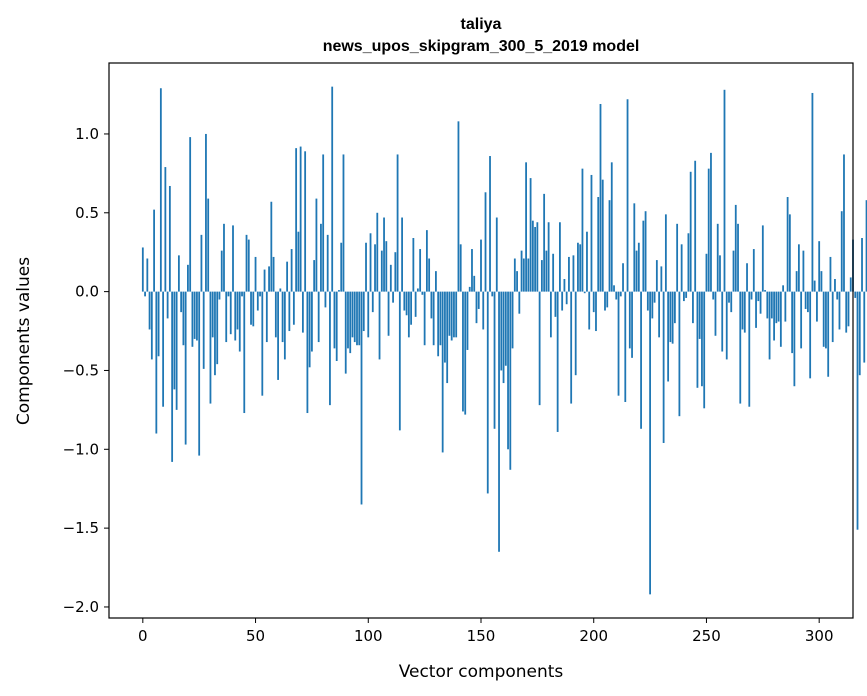  Describe the element at coordinates (86, 370) in the screenshot. I see `y-axis: −2.0 −1.5 −1.0 −0.5 0.0 0.5 1.0` at that location.